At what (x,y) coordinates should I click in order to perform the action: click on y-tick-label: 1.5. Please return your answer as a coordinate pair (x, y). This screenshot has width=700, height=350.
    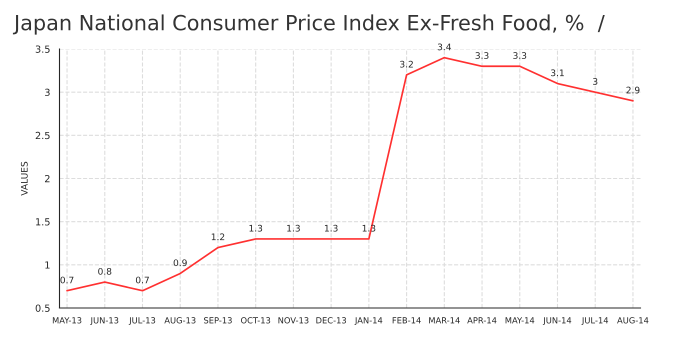
    Looking at the image, I should click on (43, 222).